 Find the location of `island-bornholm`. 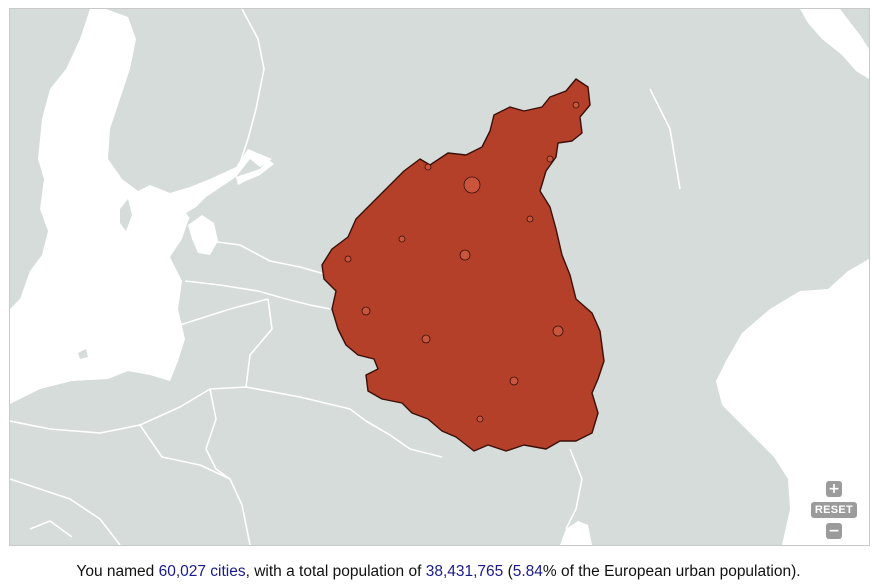

island-bornholm is located at coordinates (83, 354).